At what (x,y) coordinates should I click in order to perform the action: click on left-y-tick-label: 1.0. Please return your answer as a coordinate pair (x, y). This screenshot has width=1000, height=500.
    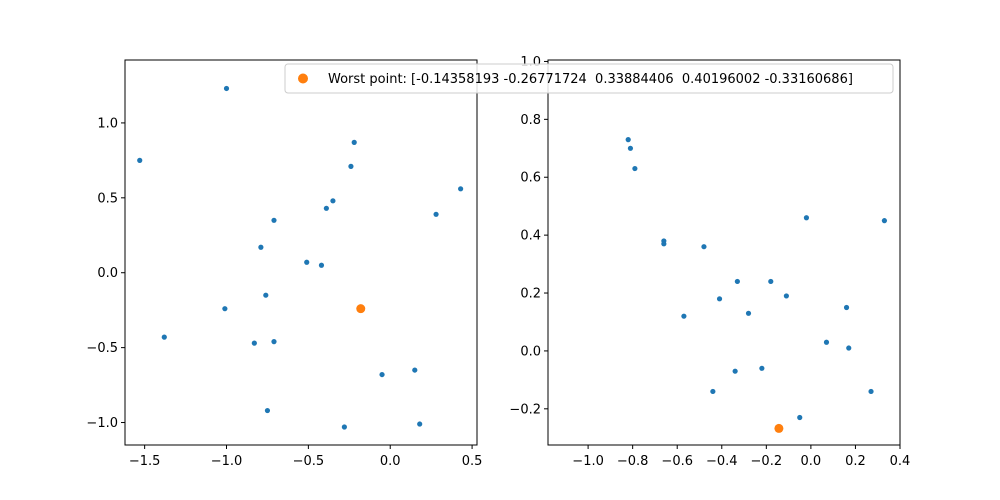
    Looking at the image, I should click on (107, 123).